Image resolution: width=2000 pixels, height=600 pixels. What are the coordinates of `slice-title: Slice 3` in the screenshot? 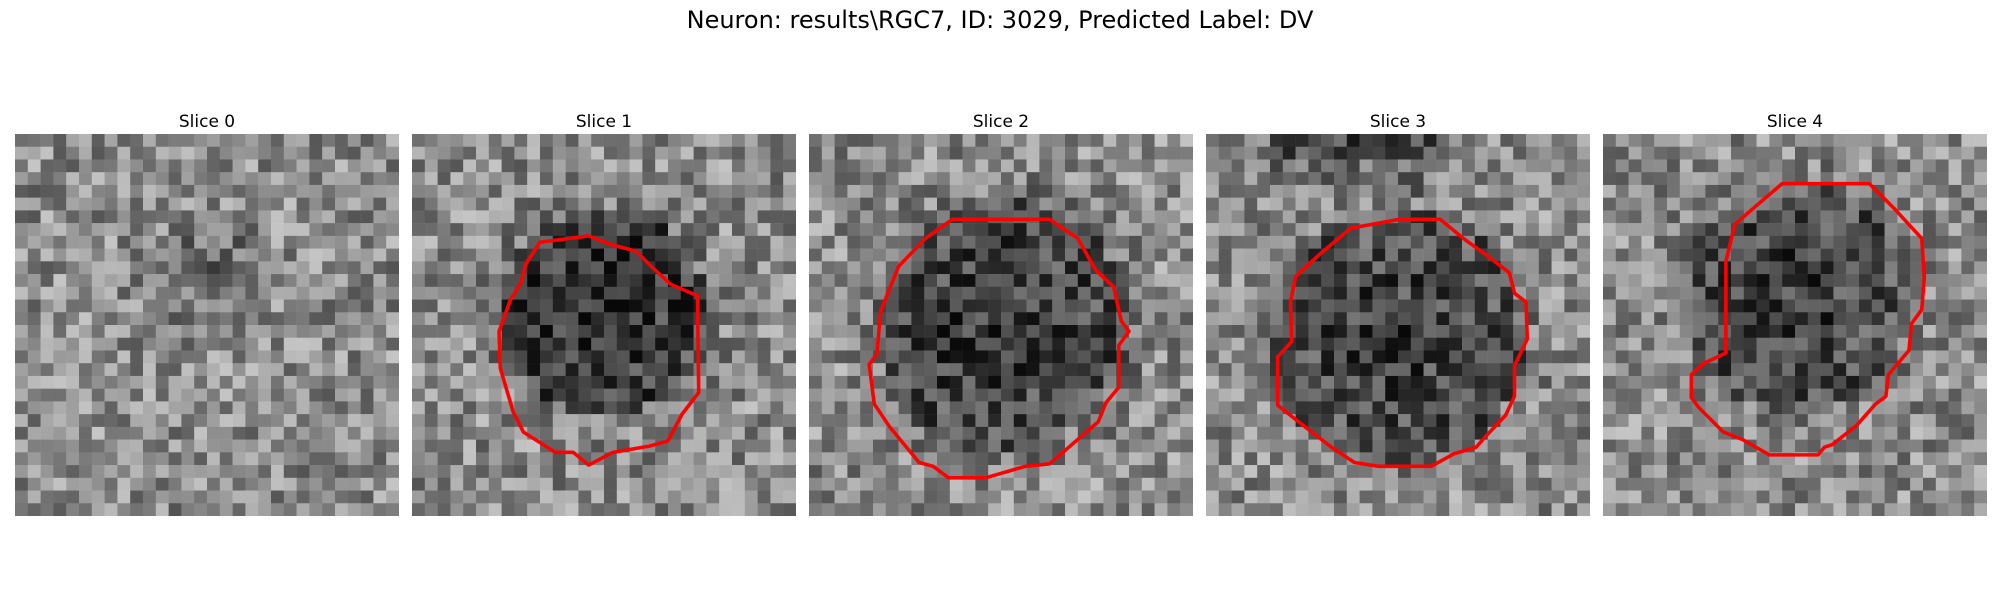 It's located at (1398, 122).